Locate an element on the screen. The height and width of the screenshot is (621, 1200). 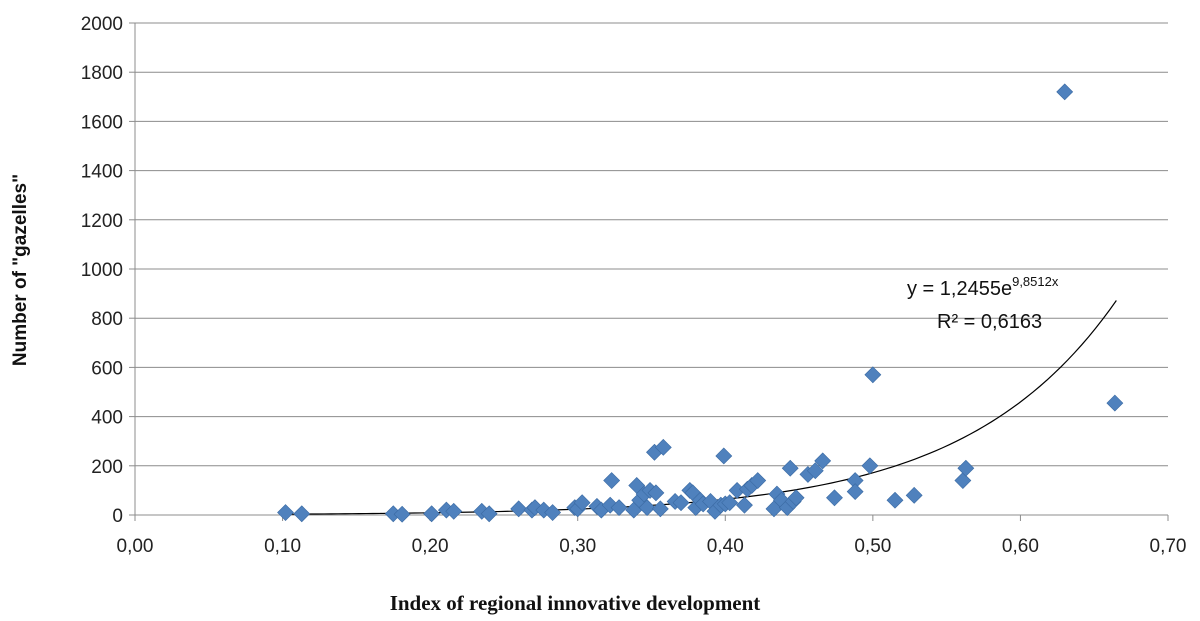
y-tick-label: 200 is located at coordinates (107, 467).